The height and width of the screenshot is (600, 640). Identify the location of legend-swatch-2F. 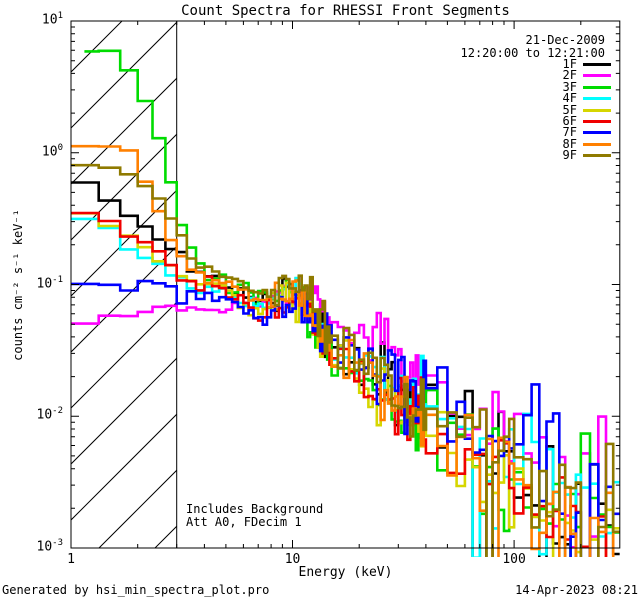
(597, 75).